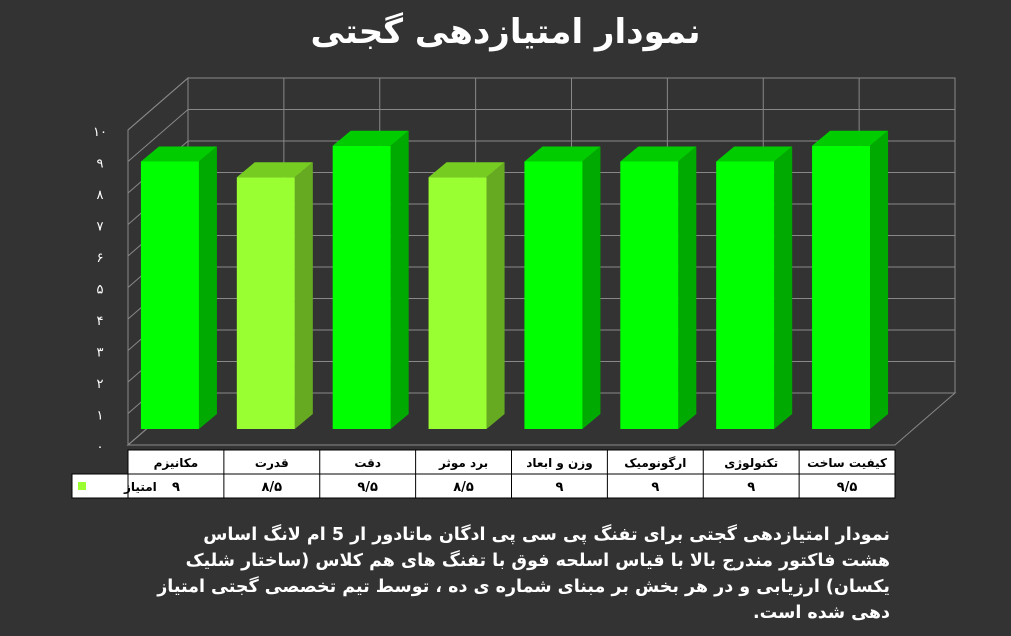 The height and width of the screenshot is (636, 1011). What do you see at coordinates (847, 463) in the screenshot?
I see `category-label: کیفیت ساخت` at bounding box center [847, 463].